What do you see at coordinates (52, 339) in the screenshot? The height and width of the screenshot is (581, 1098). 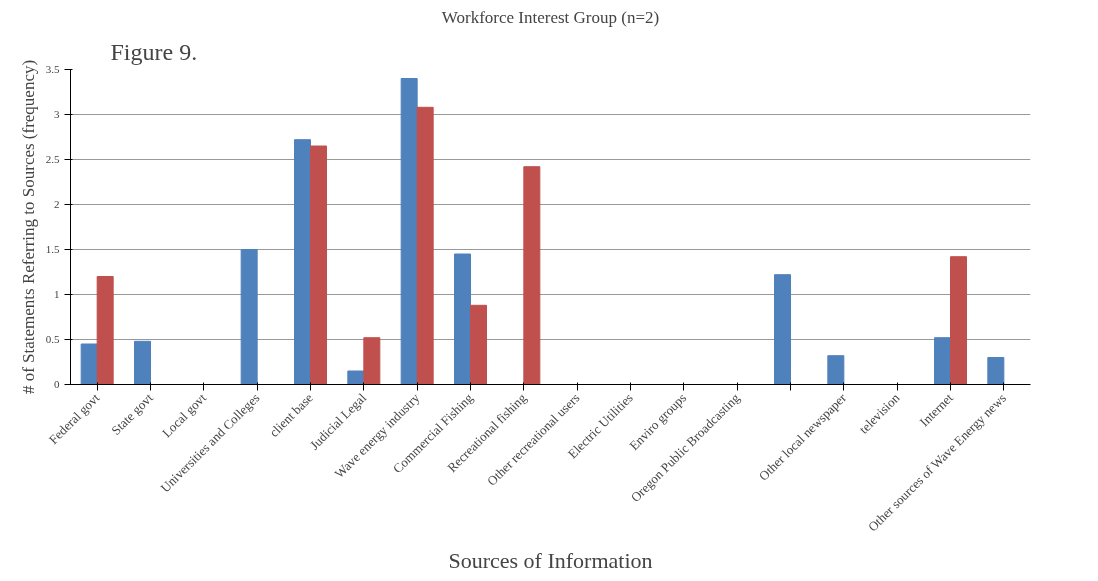 I see `y-tick-label: 0.5` at bounding box center [52, 339].